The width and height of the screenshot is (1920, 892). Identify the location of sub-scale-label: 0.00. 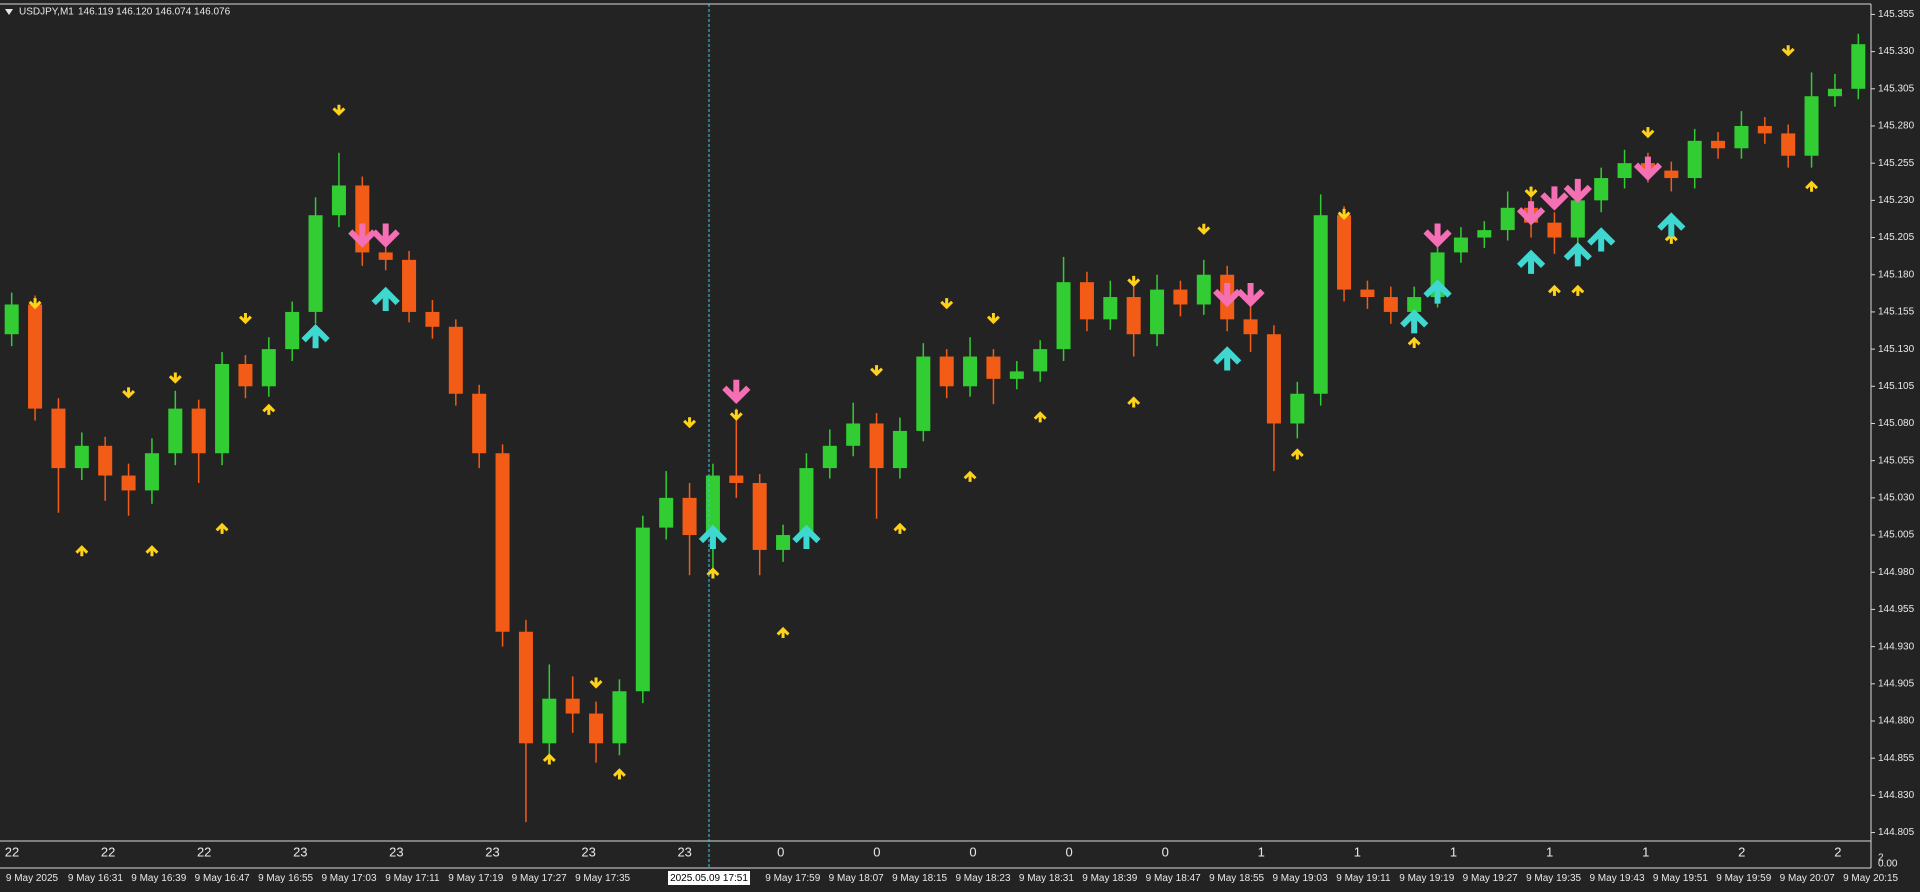
(1888, 864).